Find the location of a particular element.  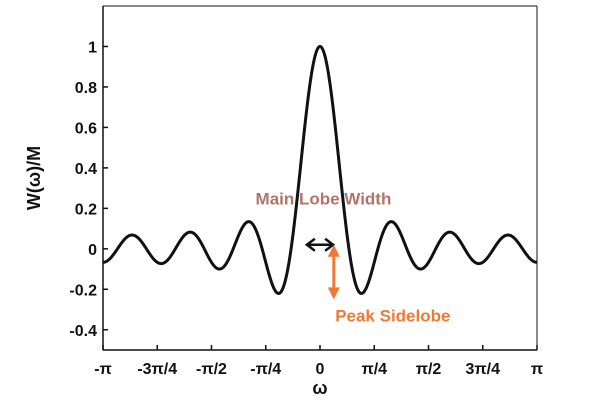

y-axis-title: W(ω)/M is located at coordinates (34, 178).